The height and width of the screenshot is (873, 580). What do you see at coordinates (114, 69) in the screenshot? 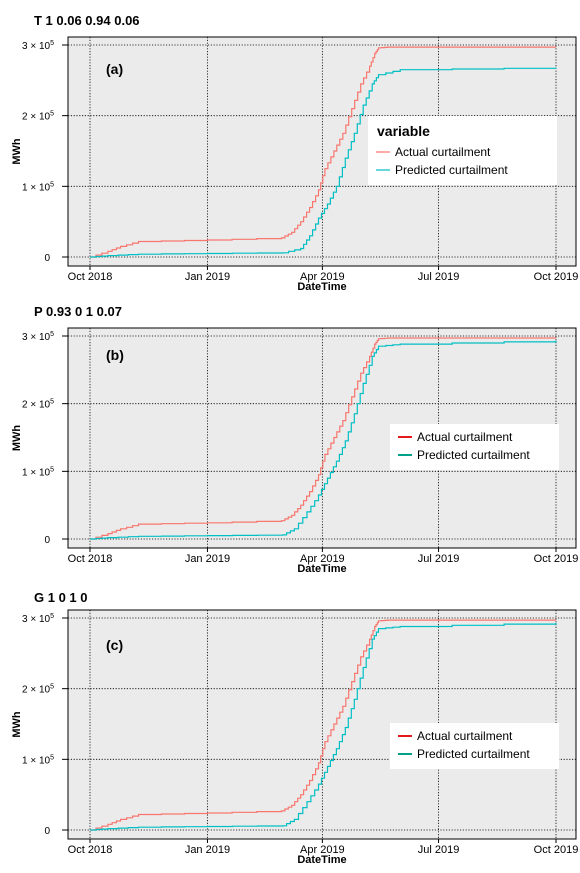
I see `panel-label: (a)` at bounding box center [114, 69].